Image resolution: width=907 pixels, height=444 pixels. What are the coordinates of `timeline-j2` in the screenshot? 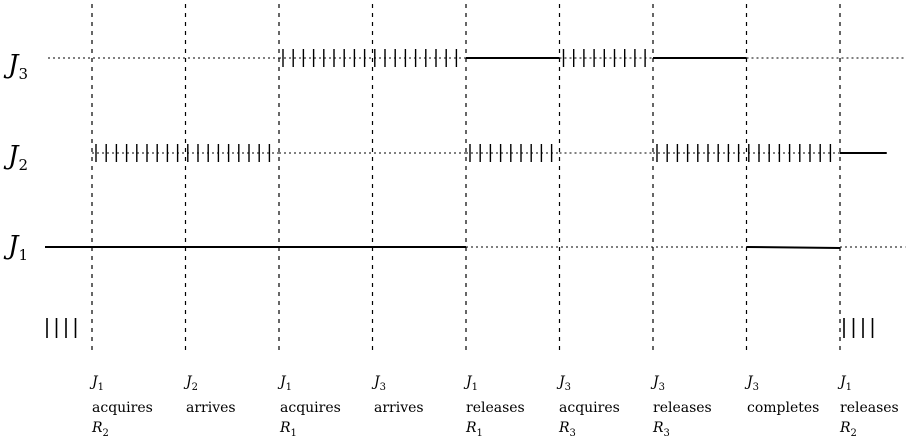 It's located at (489, 153).